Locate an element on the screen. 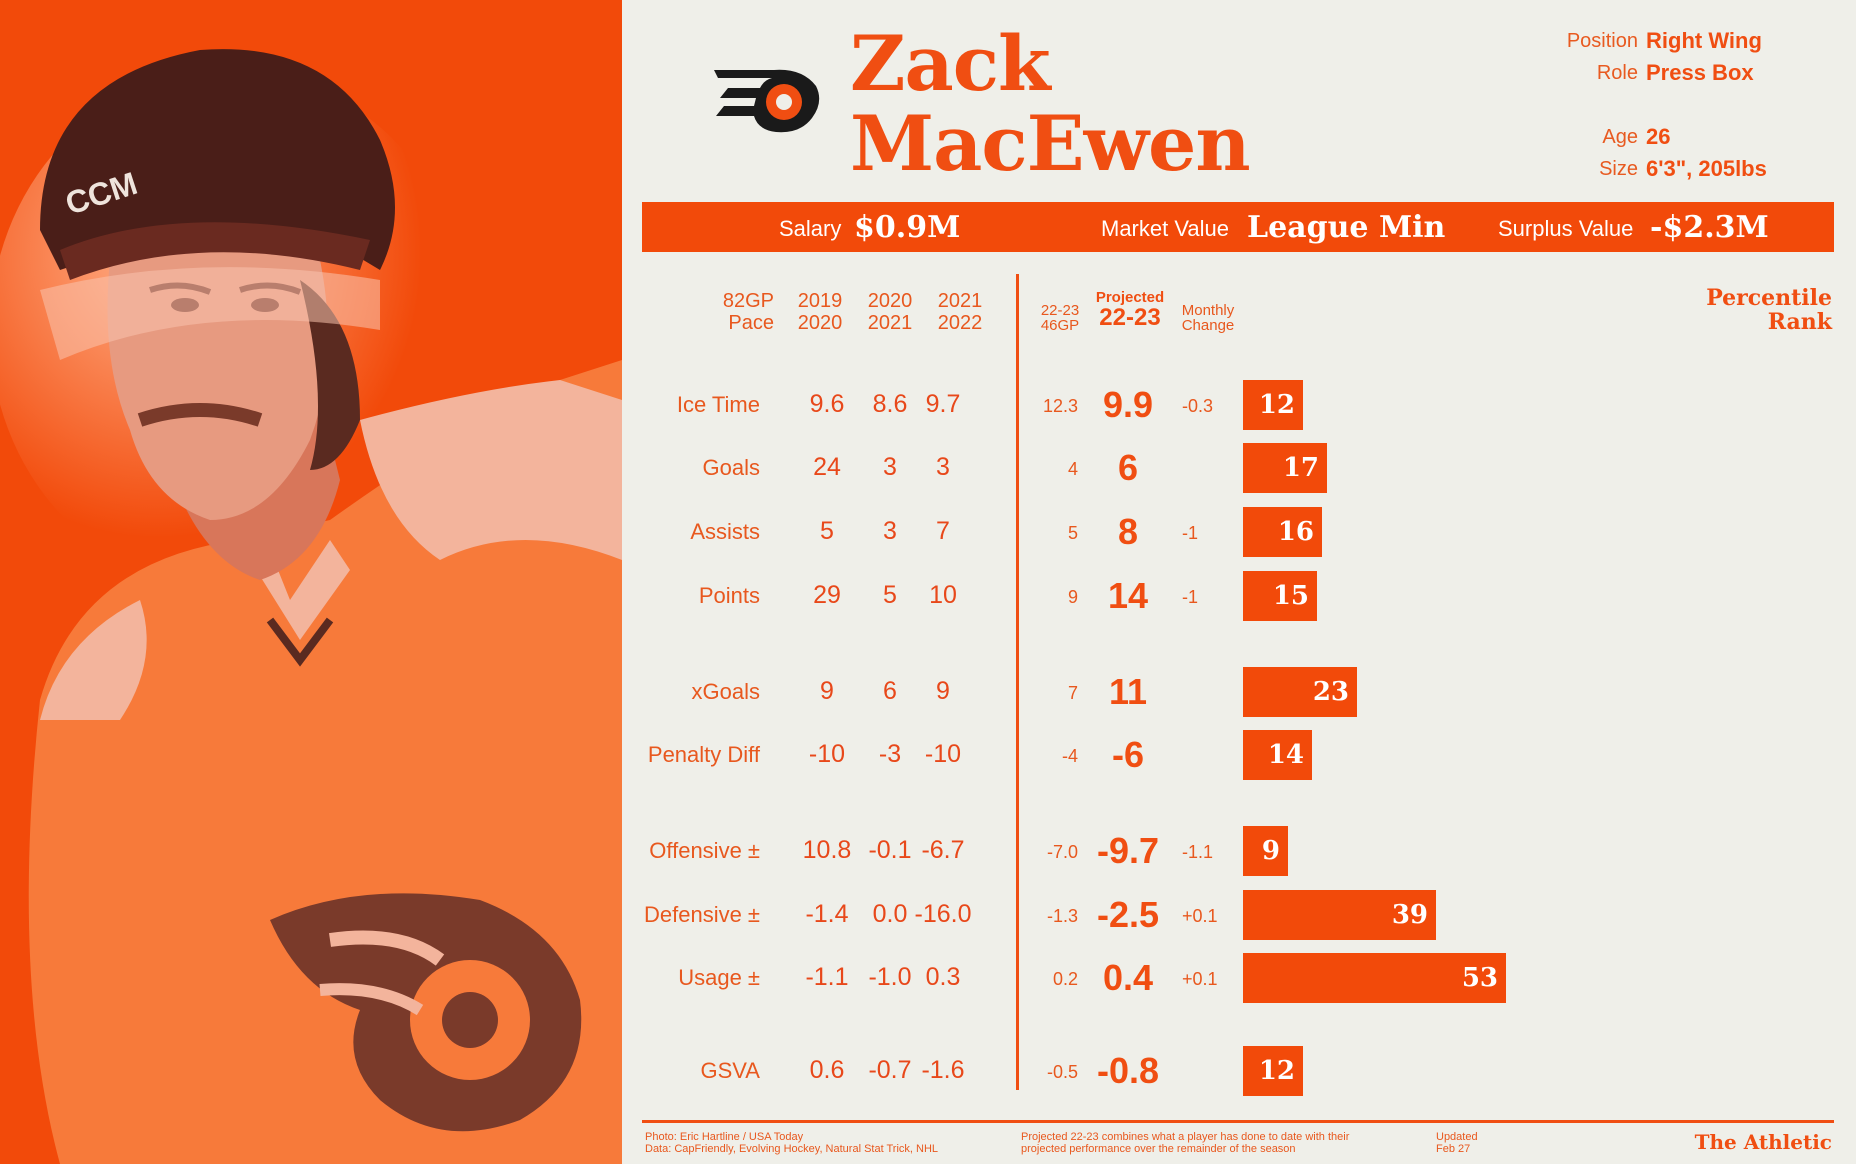  position-value: Right Wing is located at coordinates (1704, 40).